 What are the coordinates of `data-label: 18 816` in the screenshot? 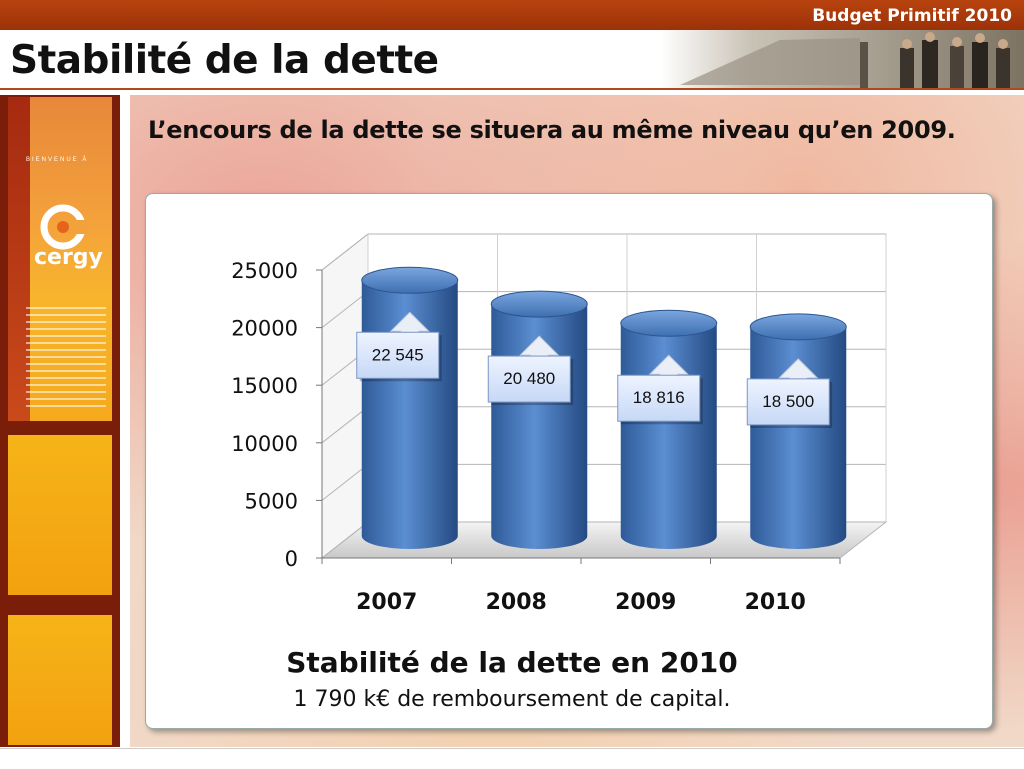 It's located at (659, 397).